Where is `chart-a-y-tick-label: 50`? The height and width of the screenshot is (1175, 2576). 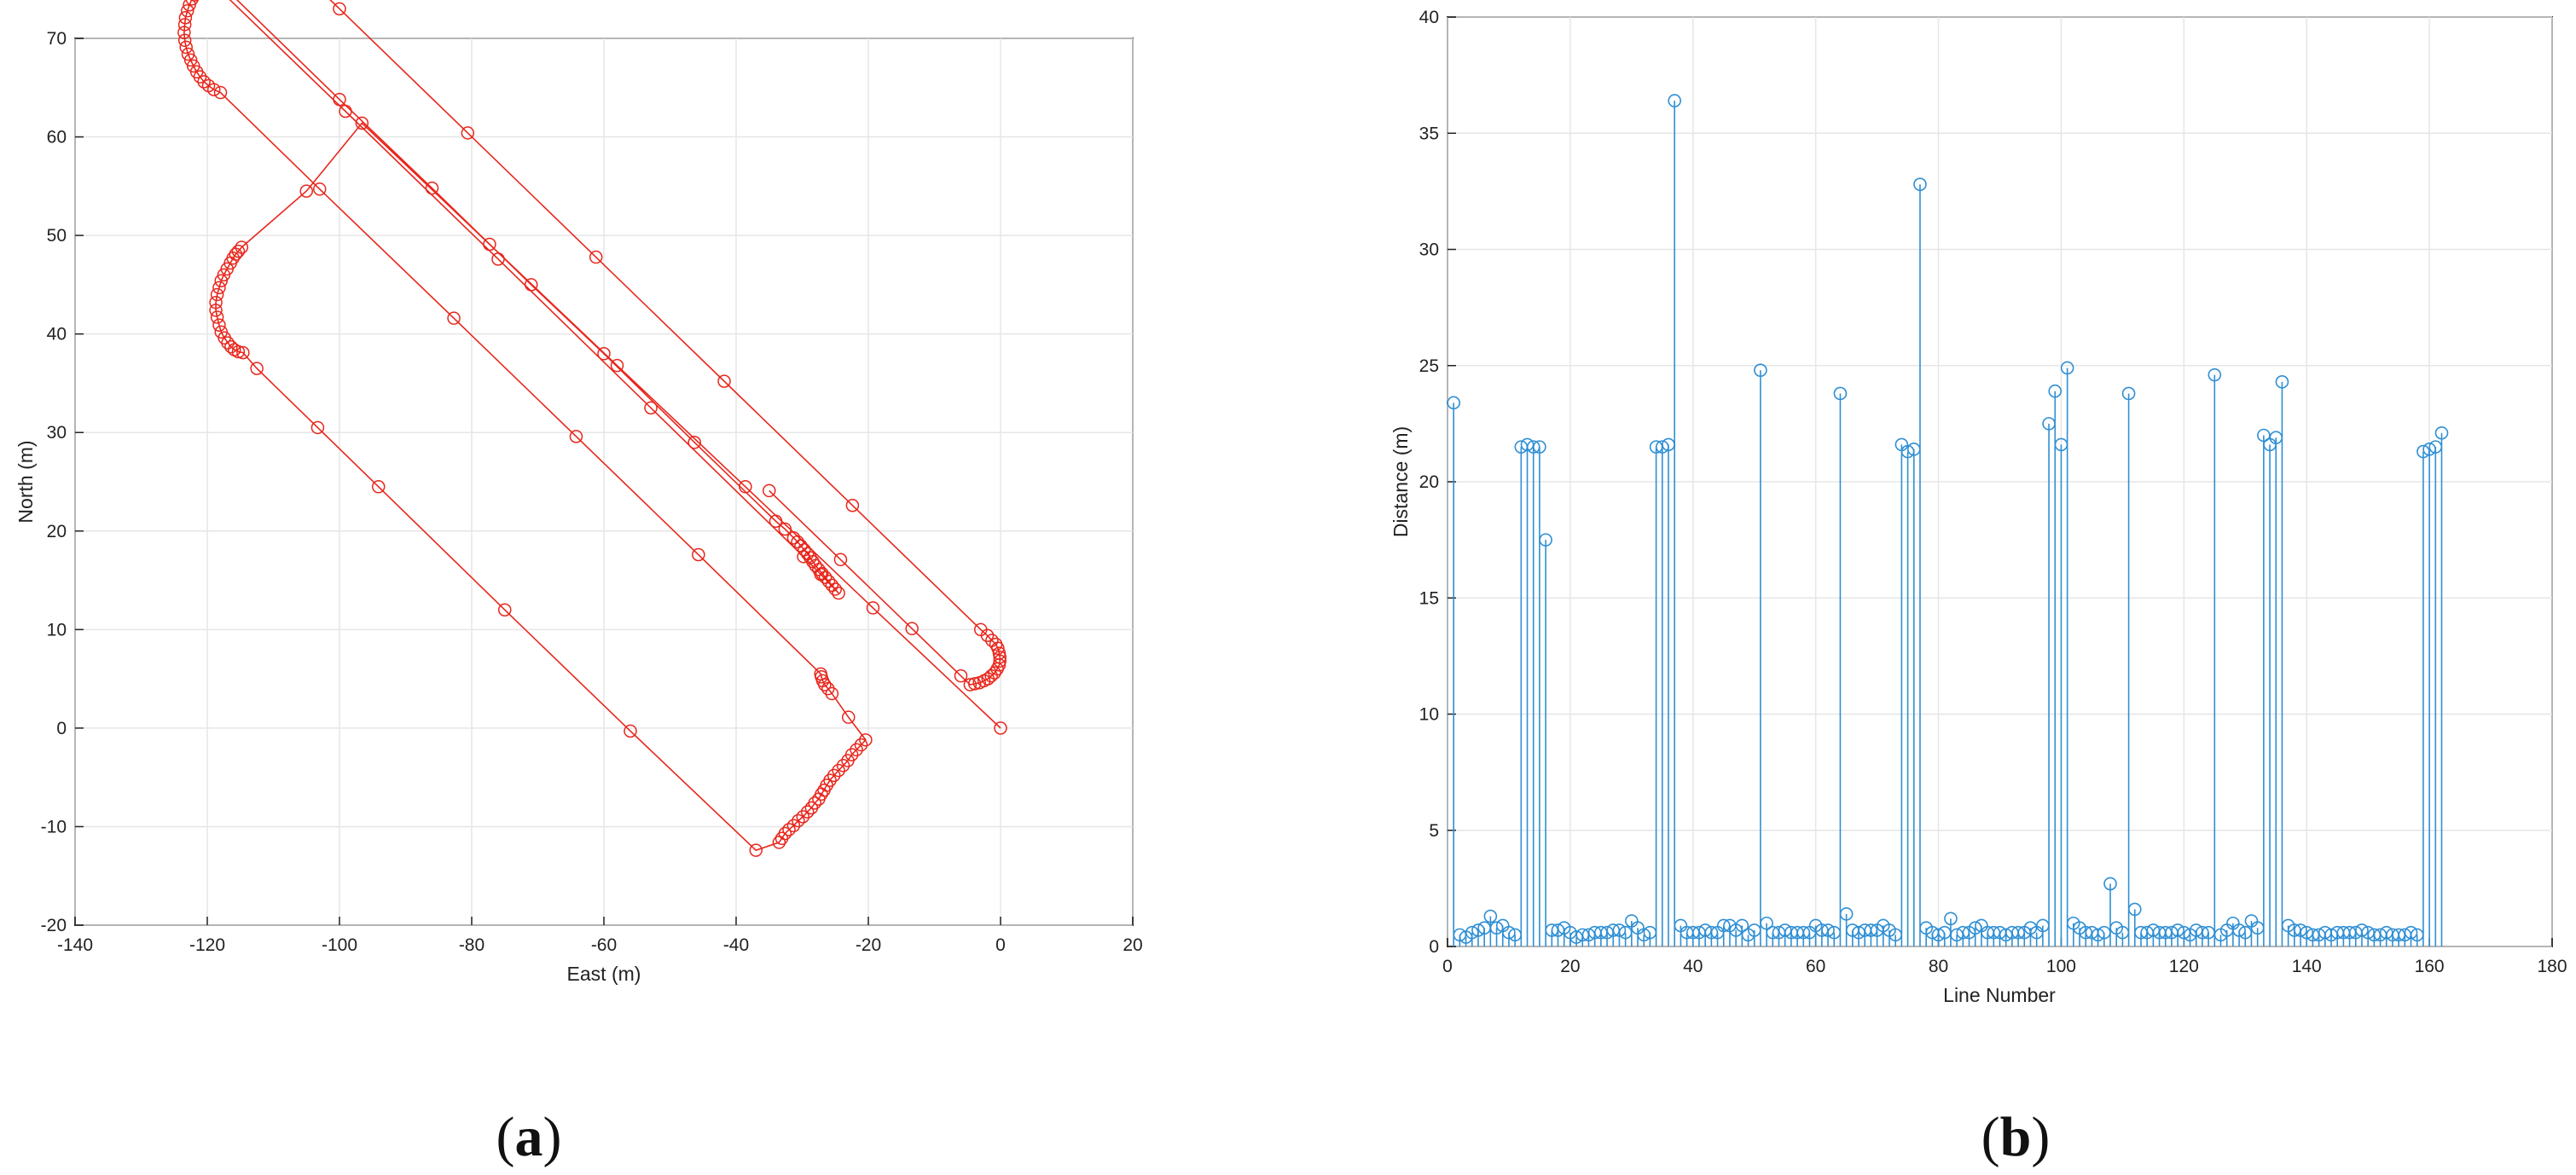 chart-a-y-tick-label: 50 is located at coordinates (57, 236).